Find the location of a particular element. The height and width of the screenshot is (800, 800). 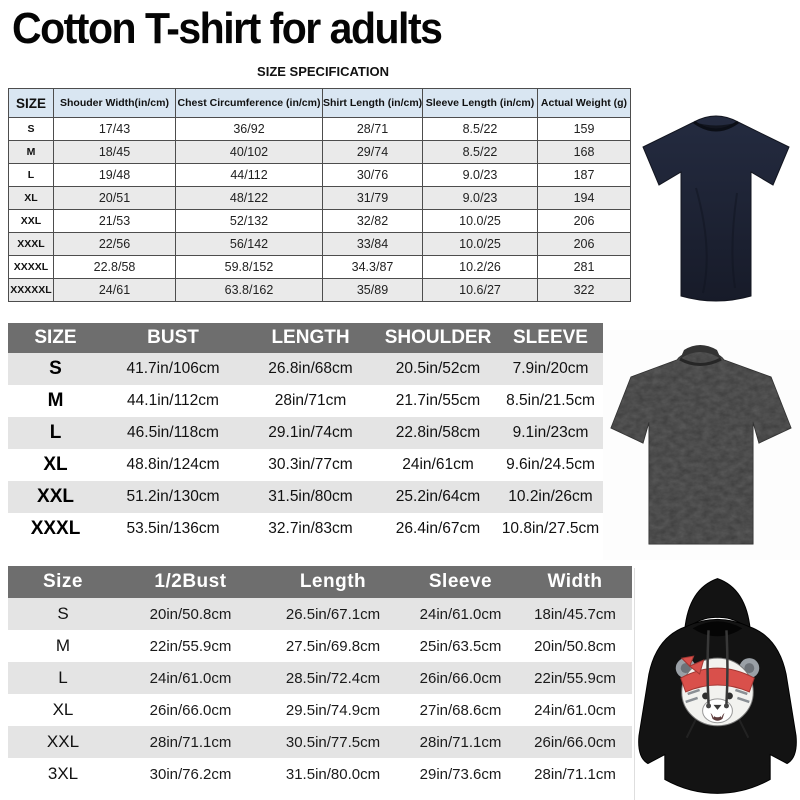

hoodie-illustration is located at coordinates (717, 686).